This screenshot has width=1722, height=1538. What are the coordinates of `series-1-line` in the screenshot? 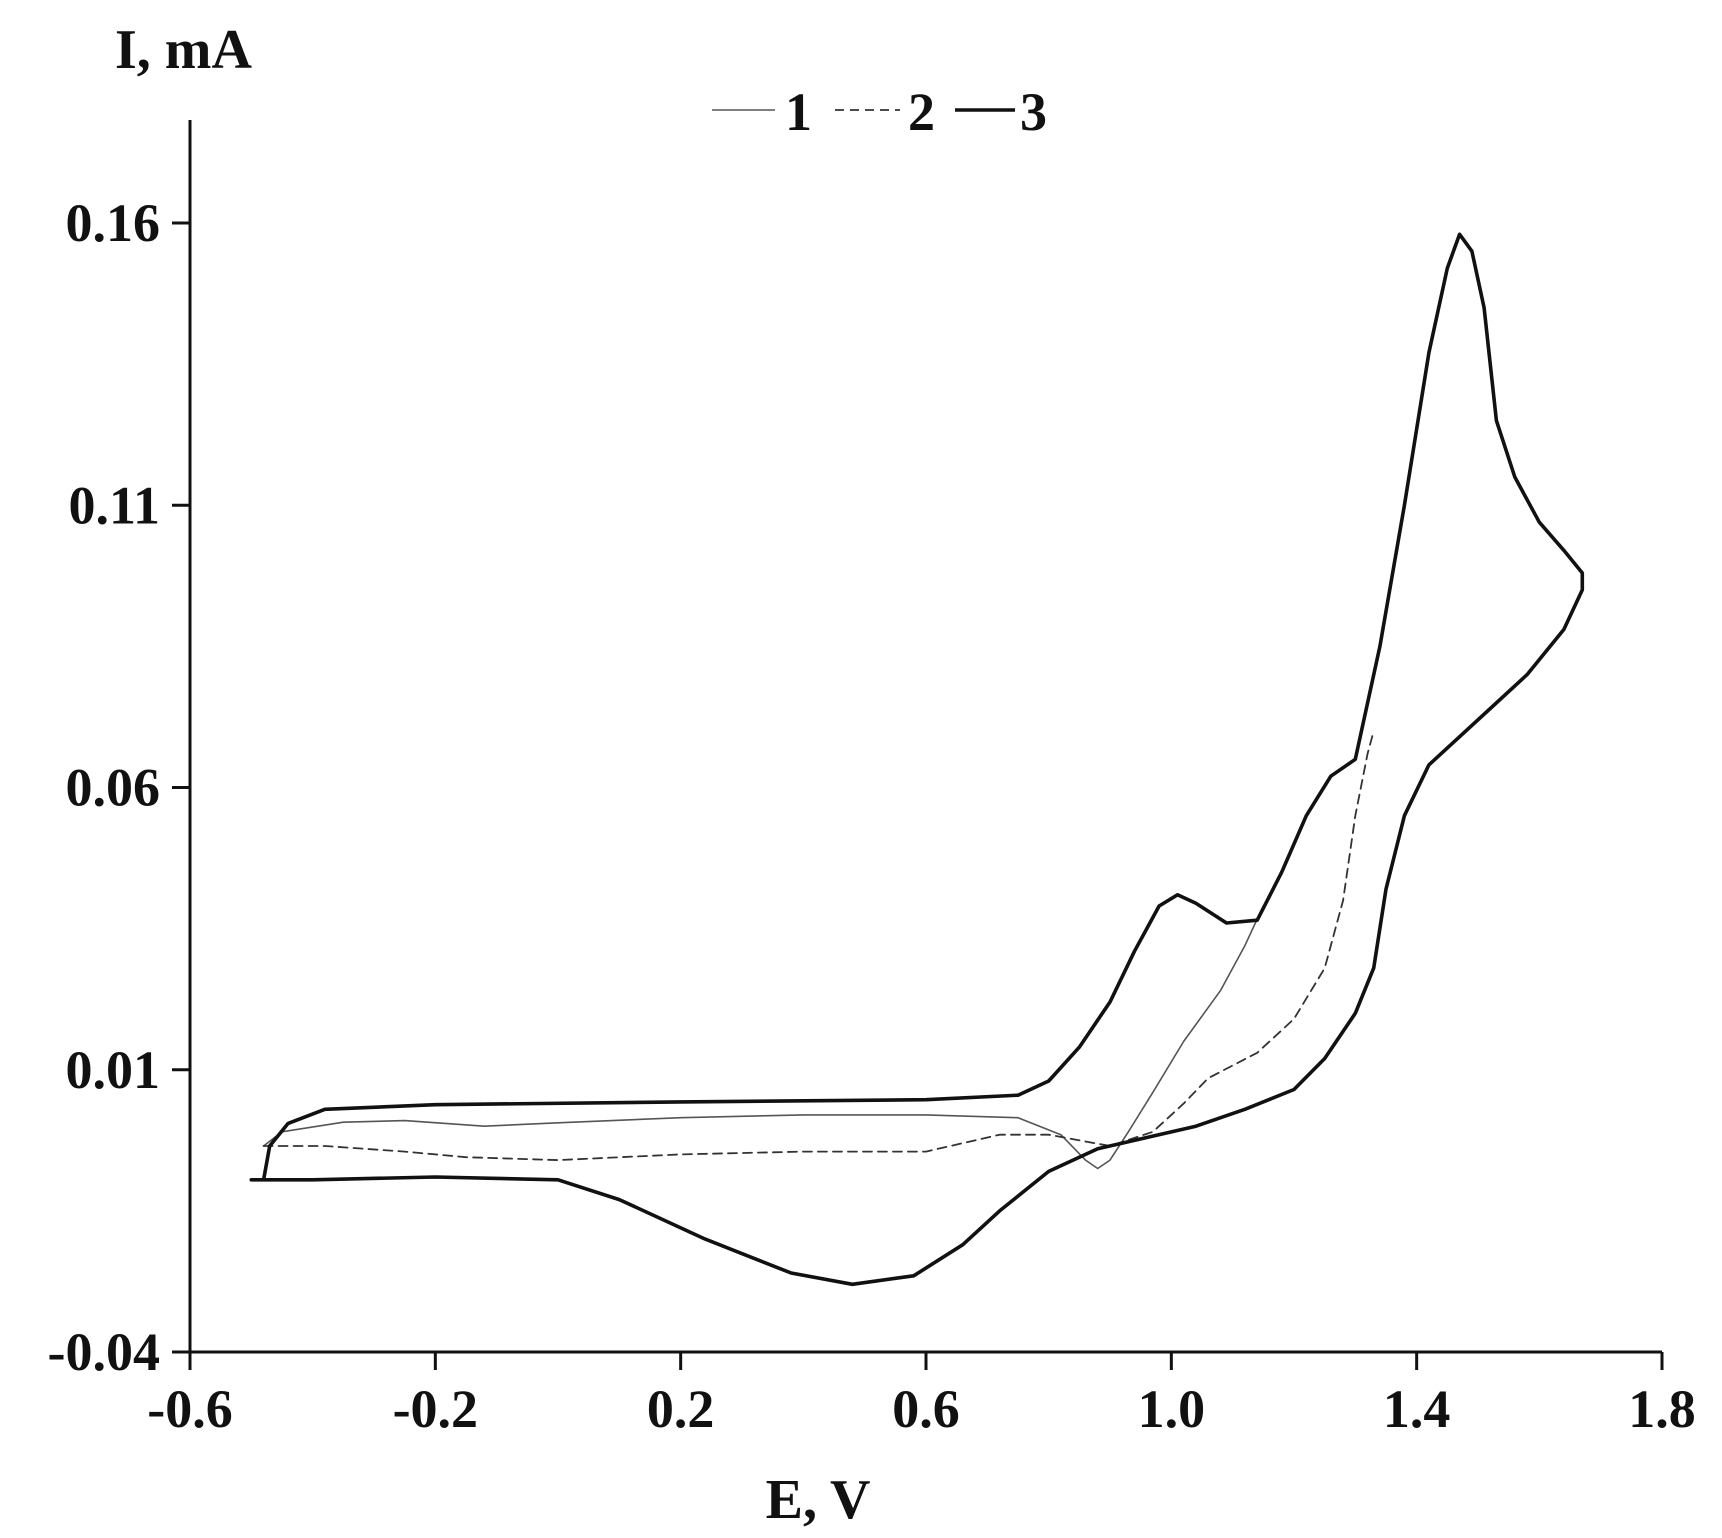 It's located at (763, 1037).